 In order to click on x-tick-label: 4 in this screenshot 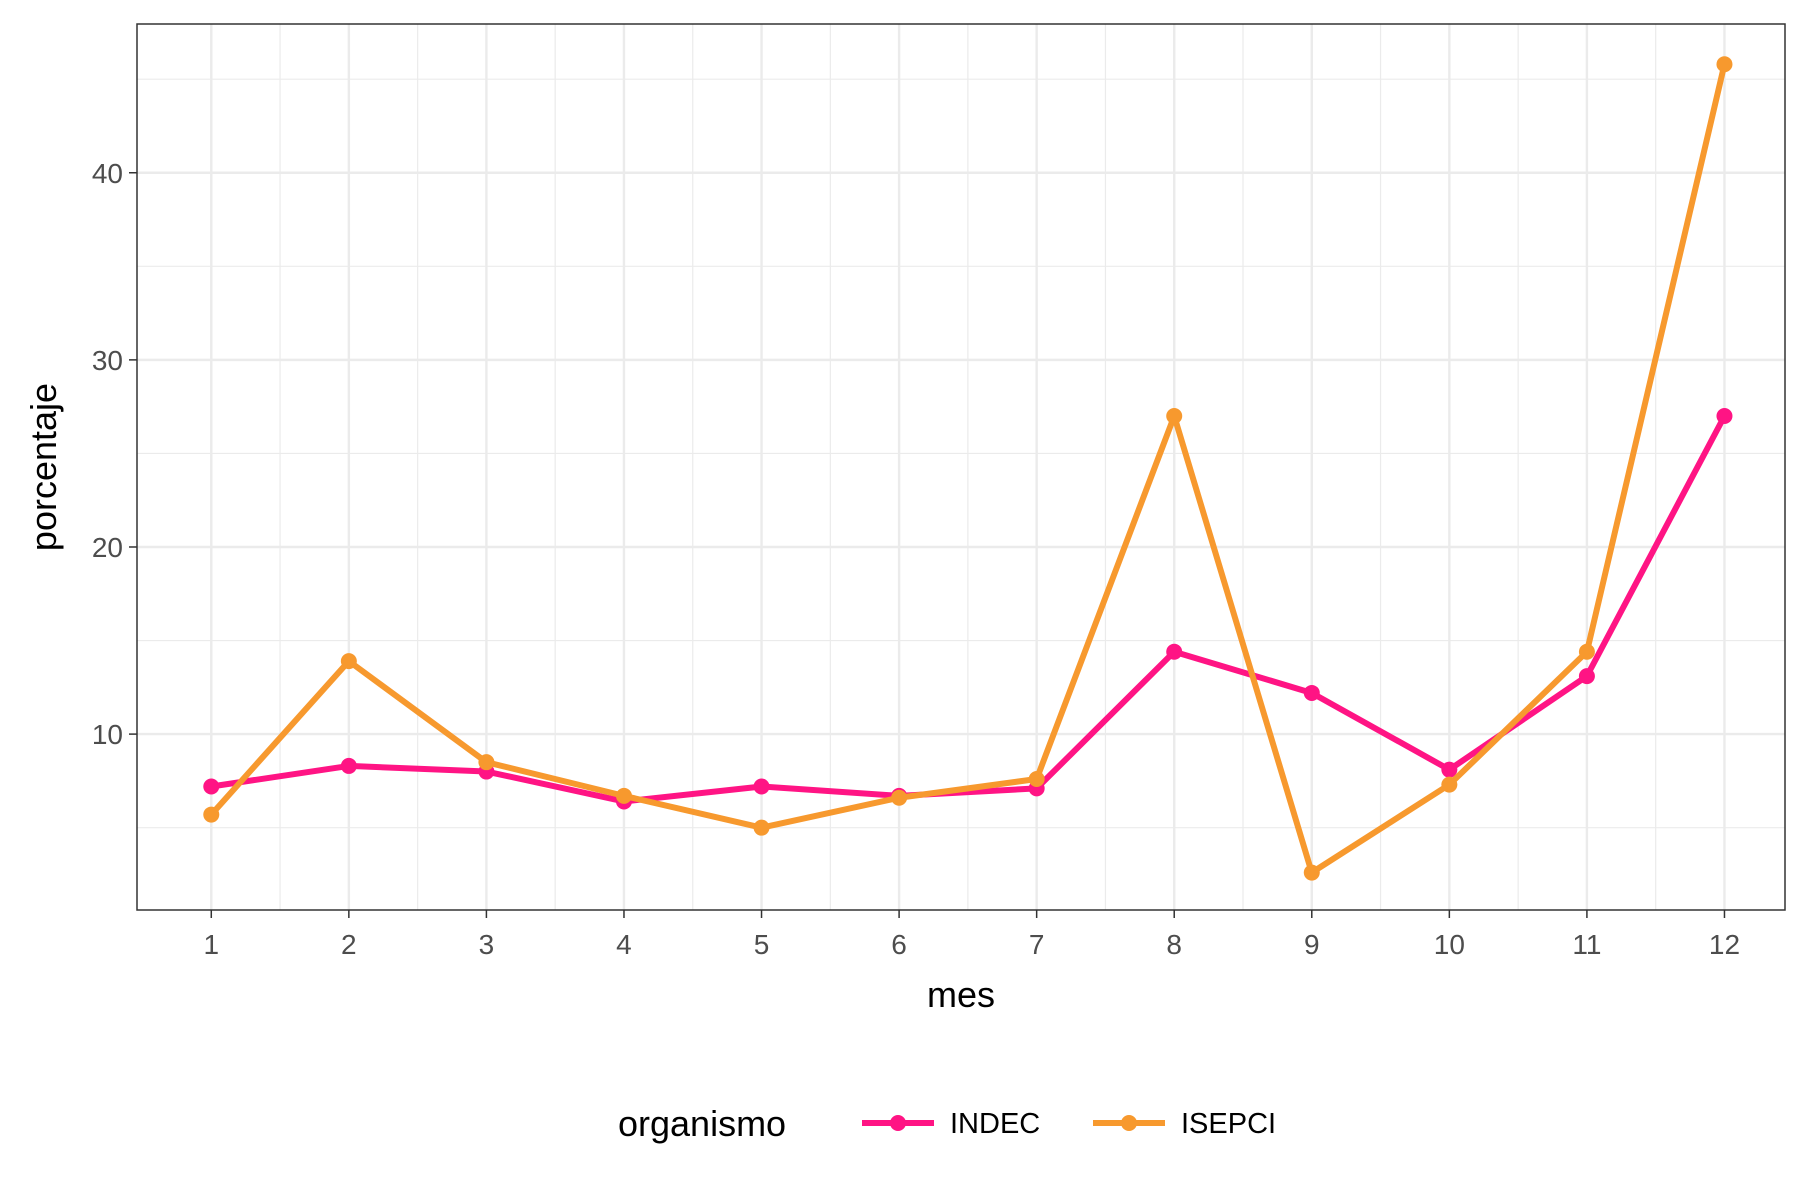, I will do `click(624, 944)`.